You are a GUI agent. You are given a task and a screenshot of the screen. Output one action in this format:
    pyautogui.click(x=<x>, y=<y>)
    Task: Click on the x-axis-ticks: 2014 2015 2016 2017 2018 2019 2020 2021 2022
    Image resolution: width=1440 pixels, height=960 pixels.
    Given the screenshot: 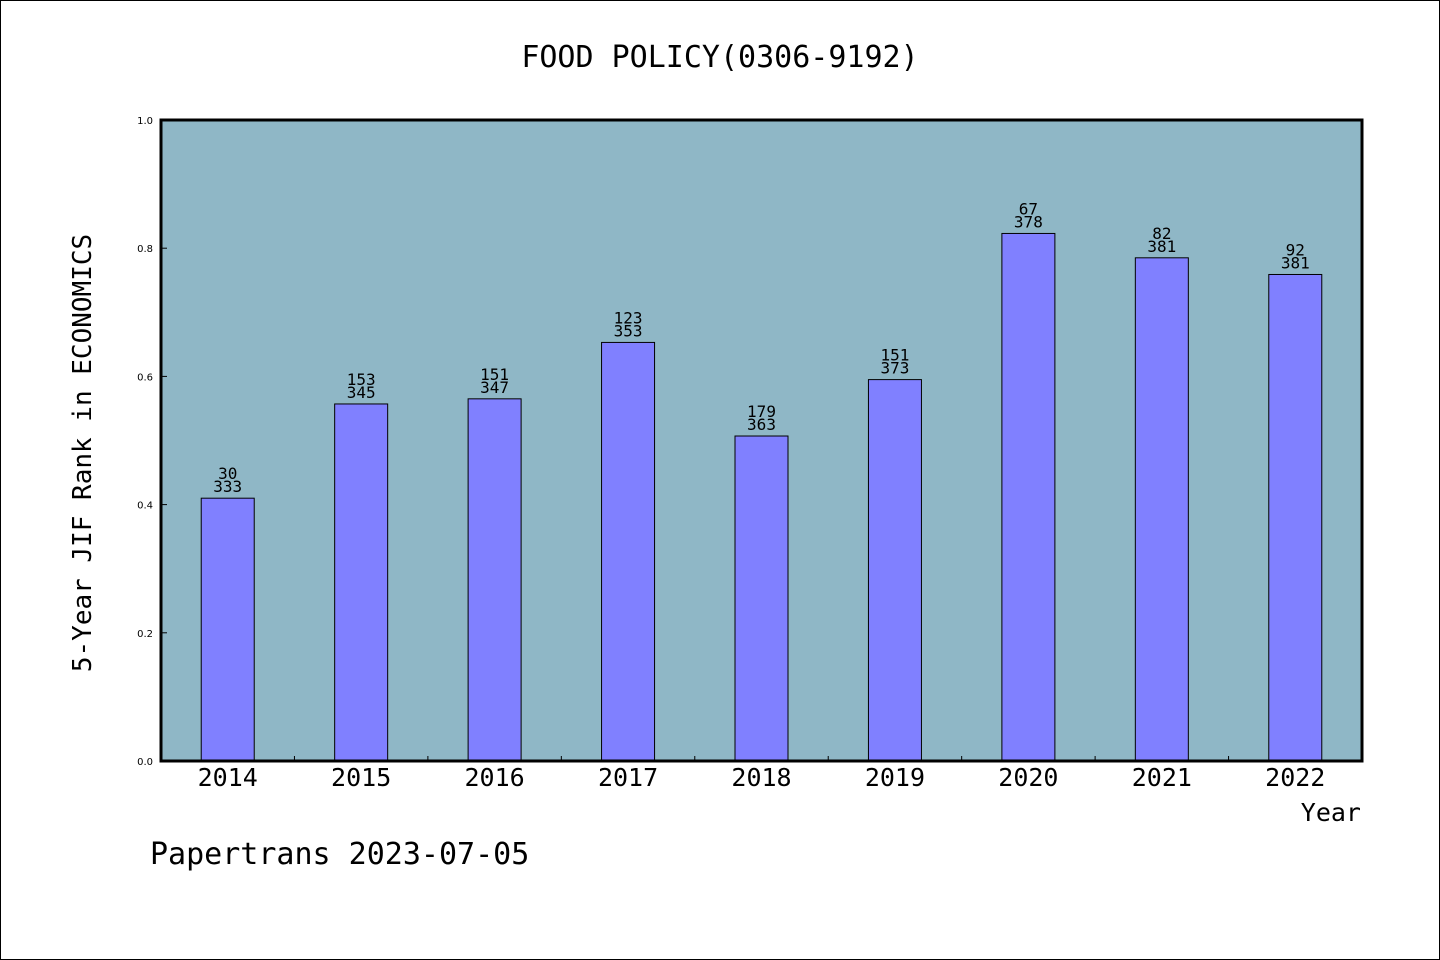 What is the action you would take?
    pyautogui.click(x=761, y=774)
    